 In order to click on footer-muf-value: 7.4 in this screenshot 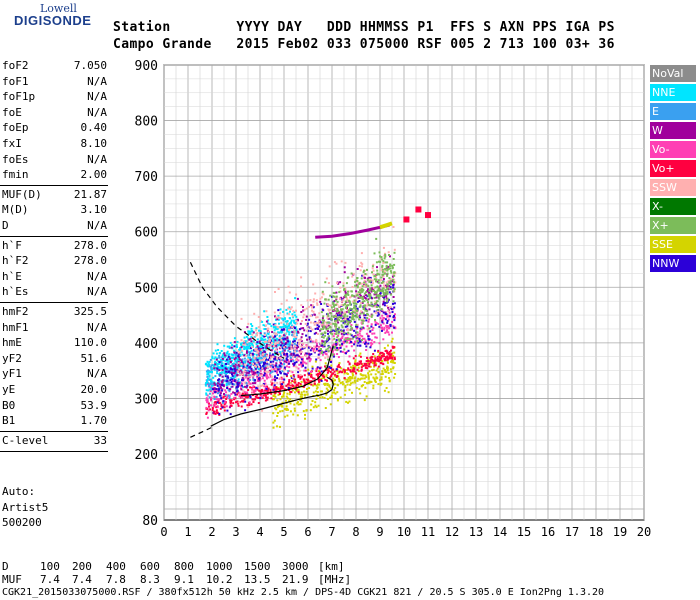, I will do `click(50, 579)`.